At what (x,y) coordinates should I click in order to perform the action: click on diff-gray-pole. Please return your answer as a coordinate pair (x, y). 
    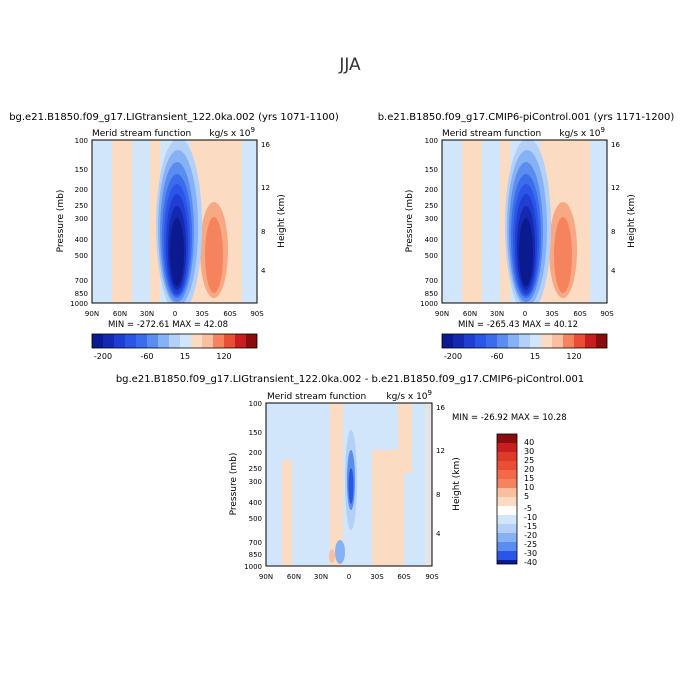
    Looking at the image, I should click on (428, 484).